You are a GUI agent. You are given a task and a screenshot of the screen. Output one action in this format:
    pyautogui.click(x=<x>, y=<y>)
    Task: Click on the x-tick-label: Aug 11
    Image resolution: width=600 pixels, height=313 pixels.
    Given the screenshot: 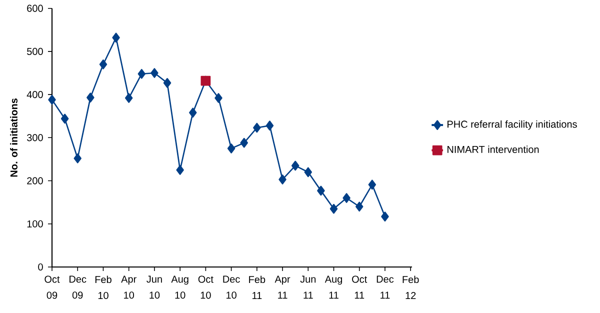 What is the action you would take?
    pyautogui.click(x=333, y=287)
    